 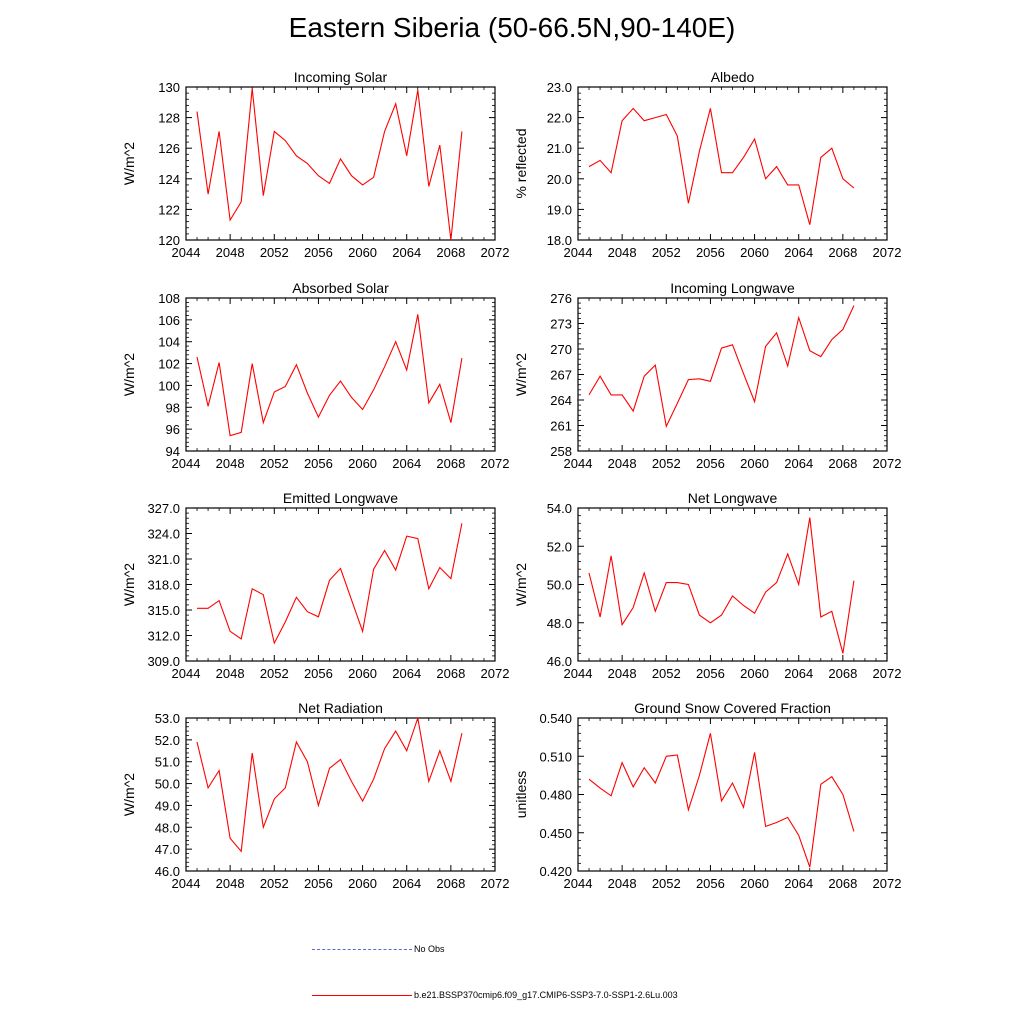 What do you see at coordinates (362, 995) in the screenshot?
I see `legend-line-solid` at bounding box center [362, 995].